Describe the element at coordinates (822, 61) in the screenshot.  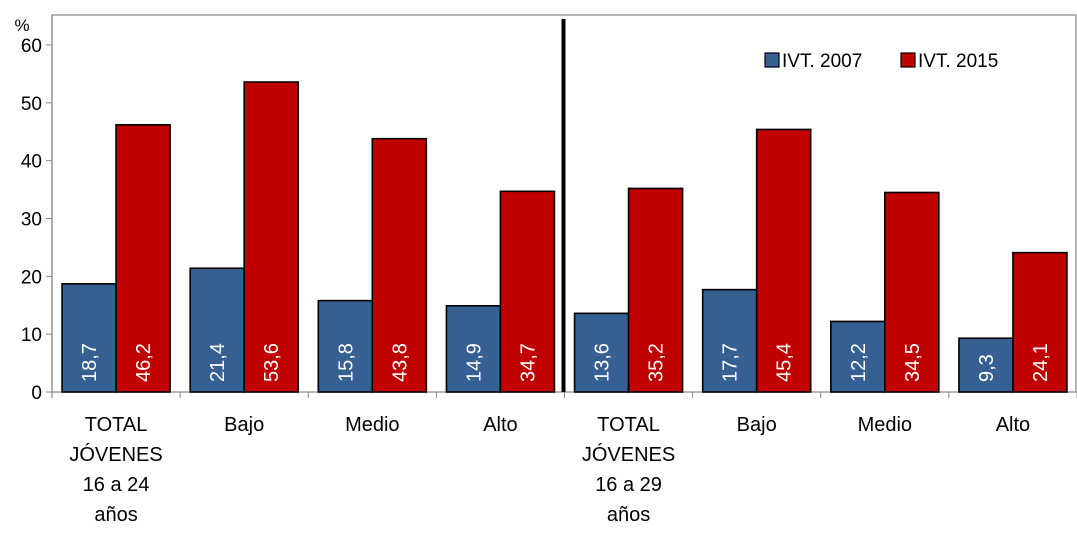
I see `legend-label: IVT. 2007` at that location.